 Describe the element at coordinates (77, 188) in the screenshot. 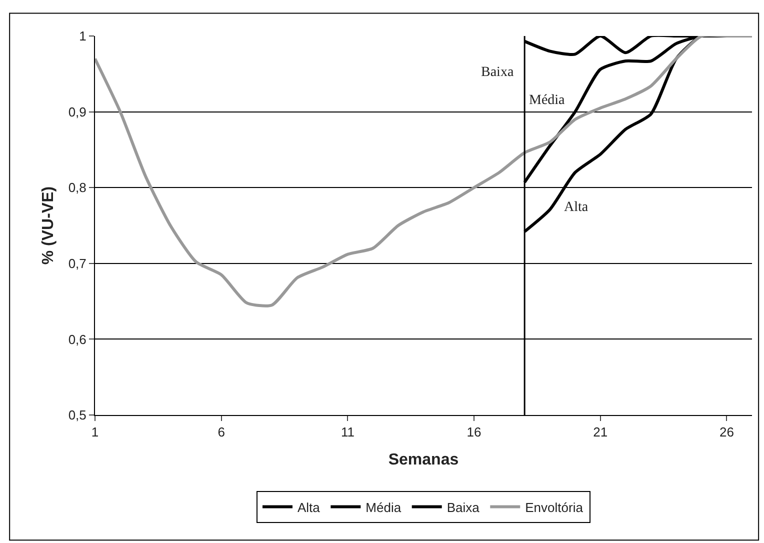

I see `y-tick-label: 0,8` at that location.